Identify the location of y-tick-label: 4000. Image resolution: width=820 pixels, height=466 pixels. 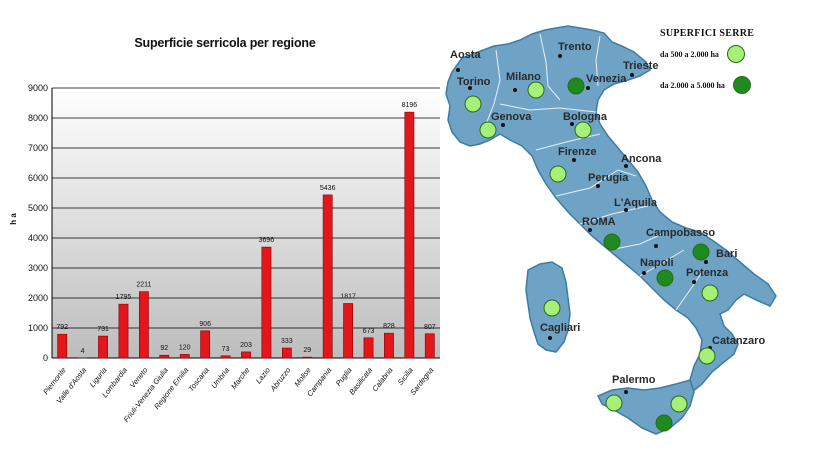
(38, 238).